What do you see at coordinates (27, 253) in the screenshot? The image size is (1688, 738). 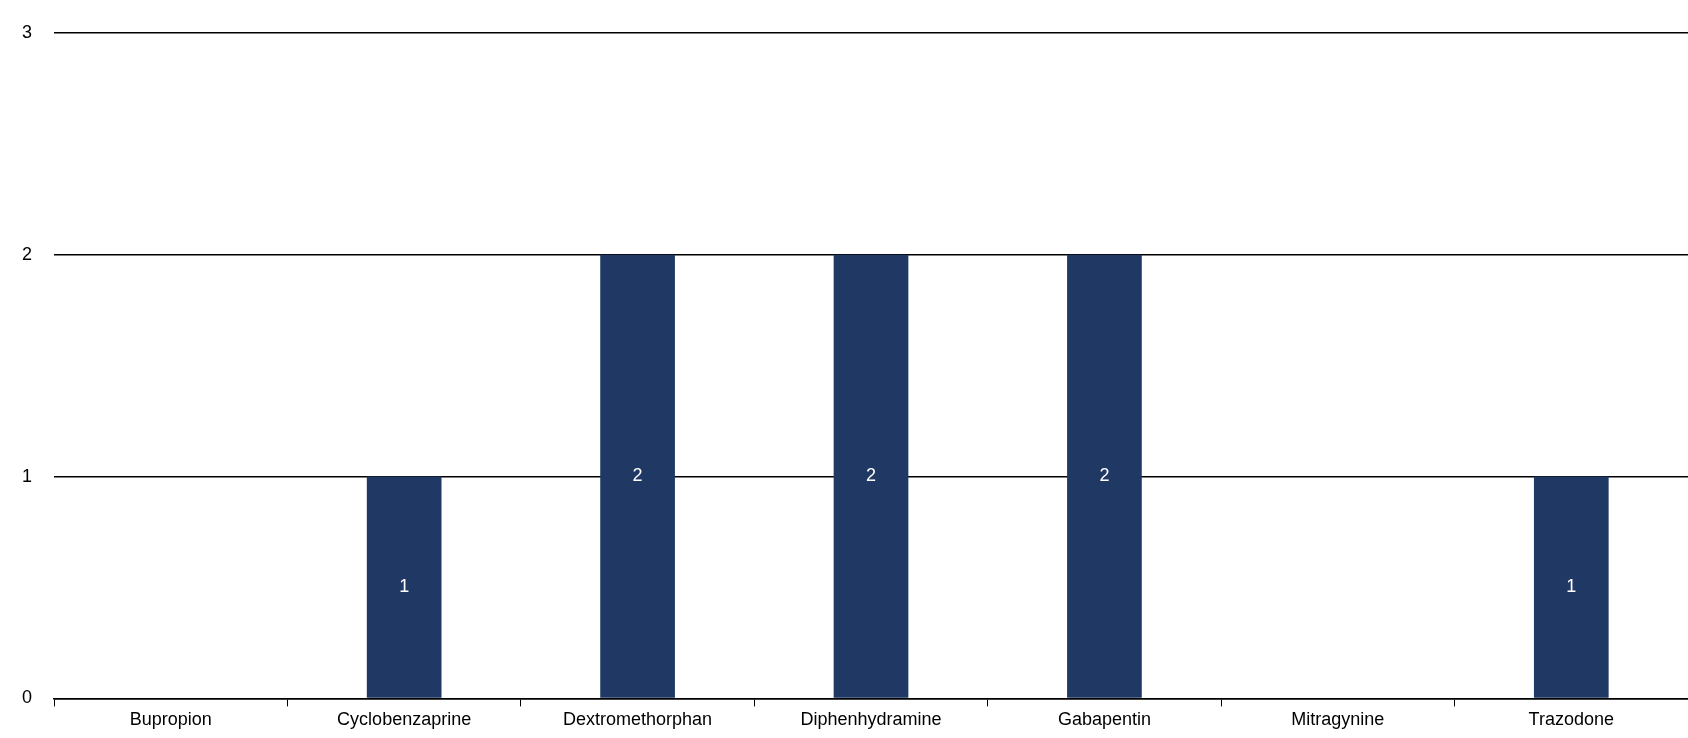 I see `y-tick-label: 2` at bounding box center [27, 253].